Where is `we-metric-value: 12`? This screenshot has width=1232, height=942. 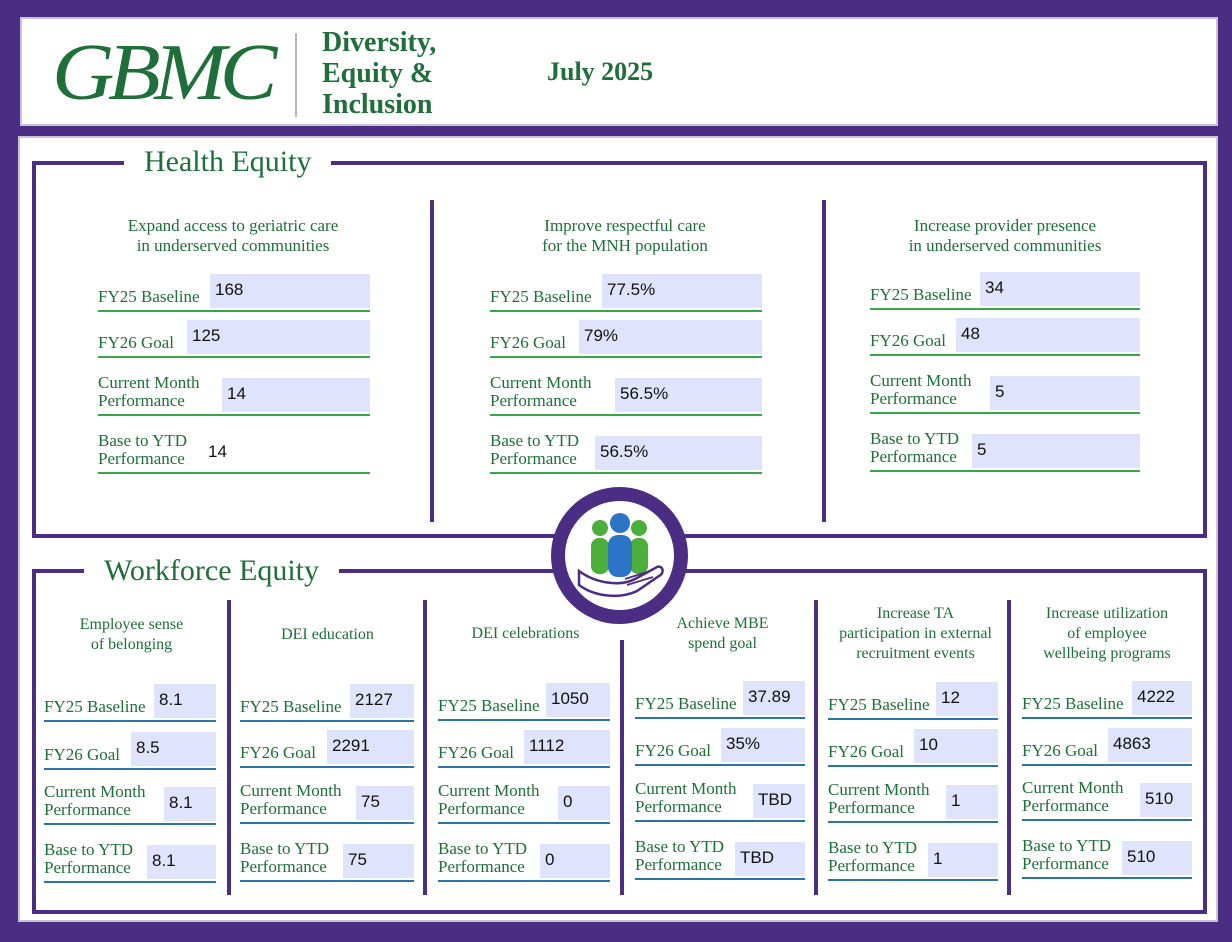 we-metric-value: 12 is located at coordinates (967, 699).